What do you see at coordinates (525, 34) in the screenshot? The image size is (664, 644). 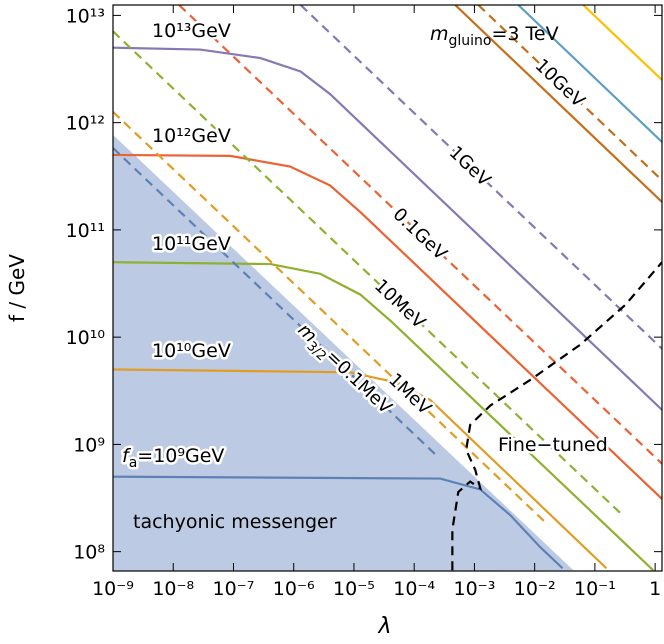 I see `rest: =3 TeV` at bounding box center [525, 34].